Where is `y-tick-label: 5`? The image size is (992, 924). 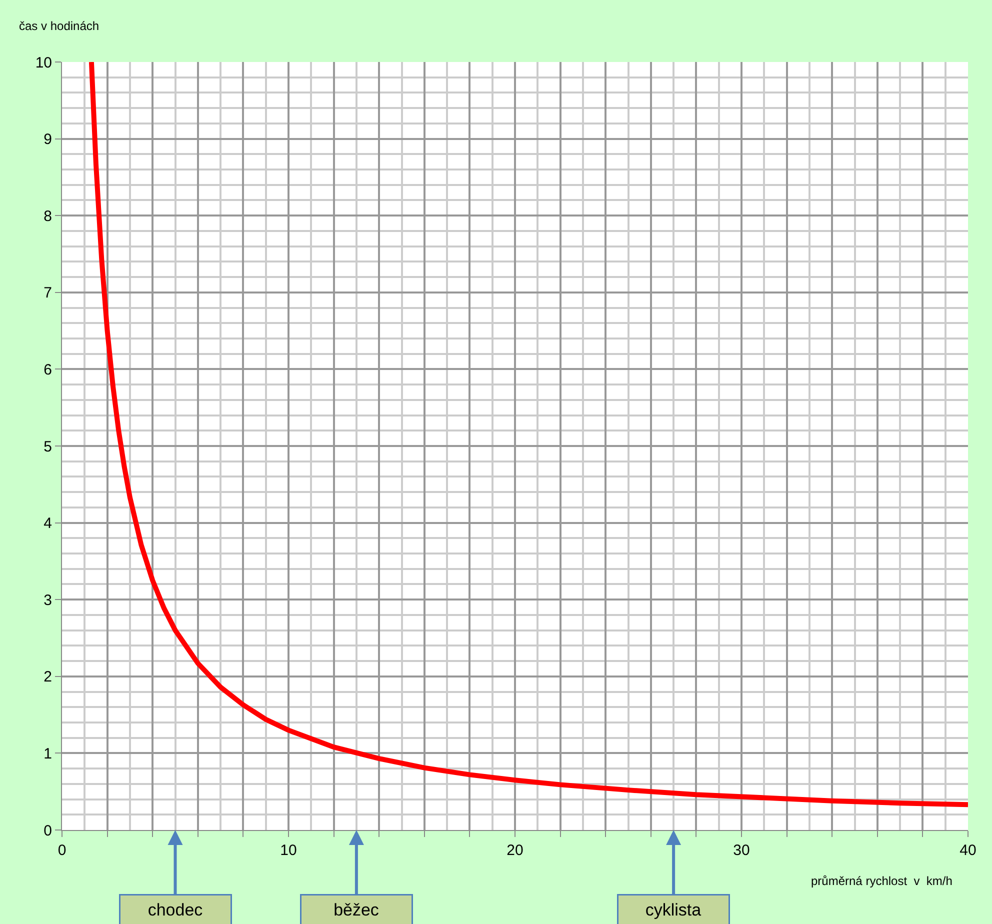 y-tick-label: 5 is located at coordinates (48, 447).